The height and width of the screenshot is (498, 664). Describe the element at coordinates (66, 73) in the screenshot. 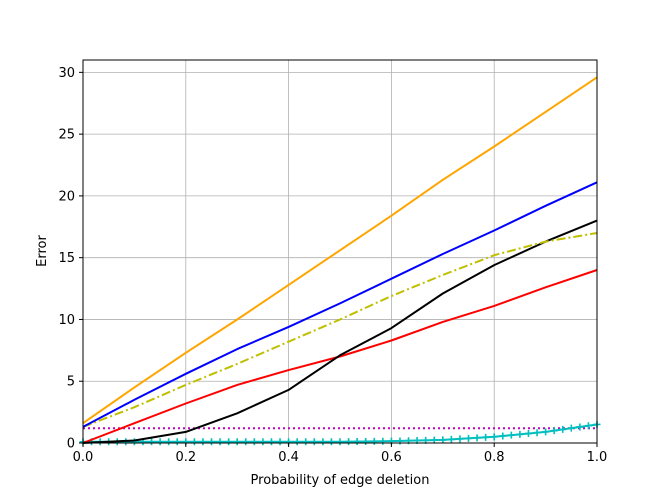

I see `y-tick-label: 30` at that location.